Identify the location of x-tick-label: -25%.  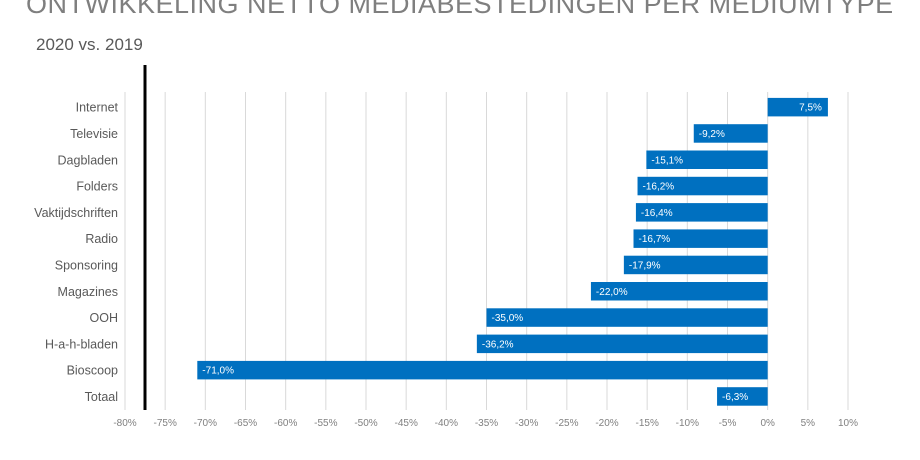
(566, 423).